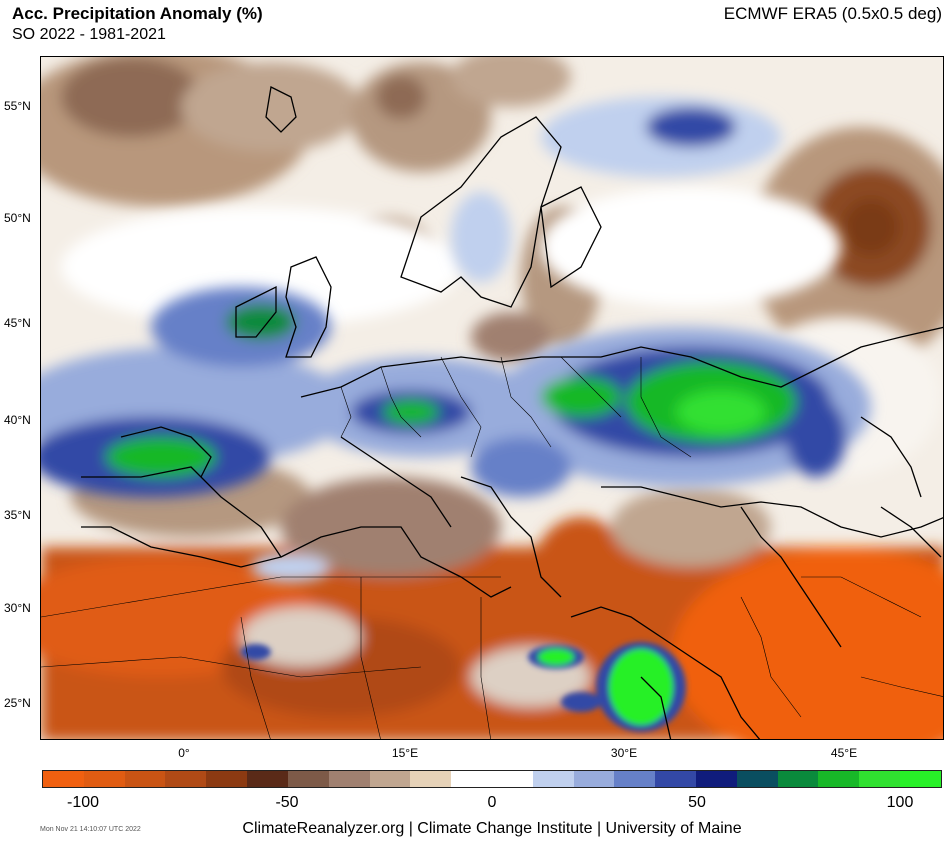 The image size is (950, 845). I want to click on longitude-label: 0°, so click(184, 753).